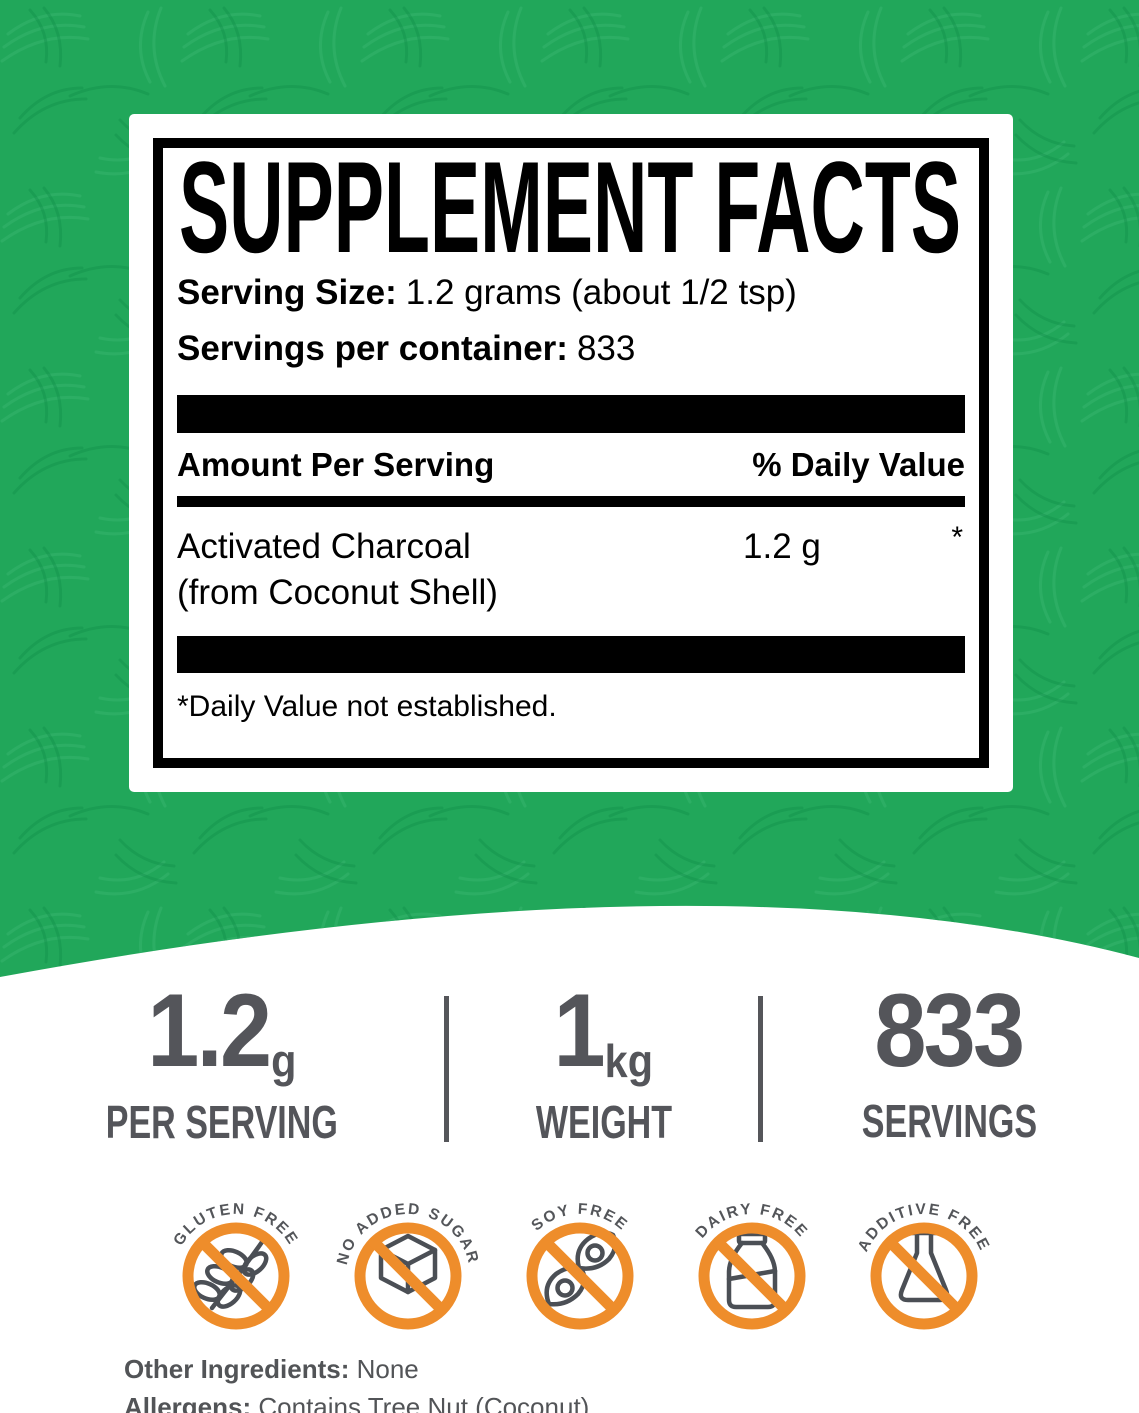 The width and height of the screenshot is (1139, 1413). I want to click on stat-unit: kg, so click(629, 1061).